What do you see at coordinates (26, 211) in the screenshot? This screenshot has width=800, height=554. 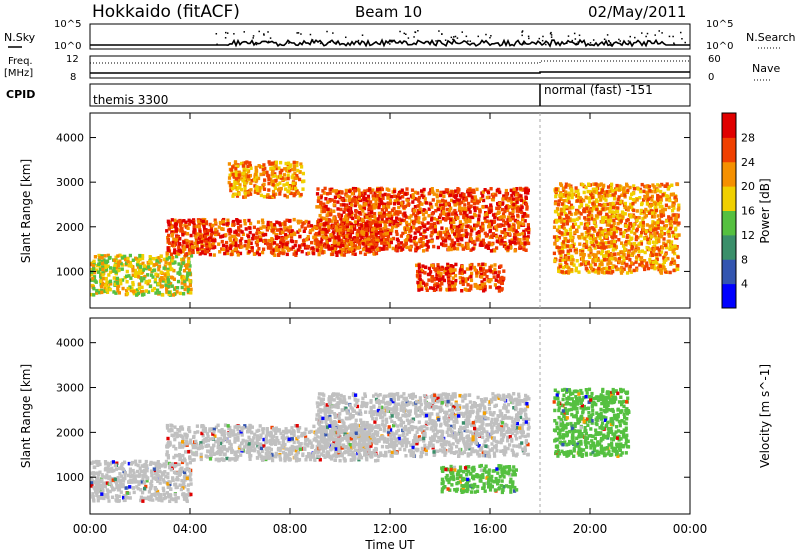 I see `power-ylabel: Slant Range [km]` at bounding box center [26, 211].